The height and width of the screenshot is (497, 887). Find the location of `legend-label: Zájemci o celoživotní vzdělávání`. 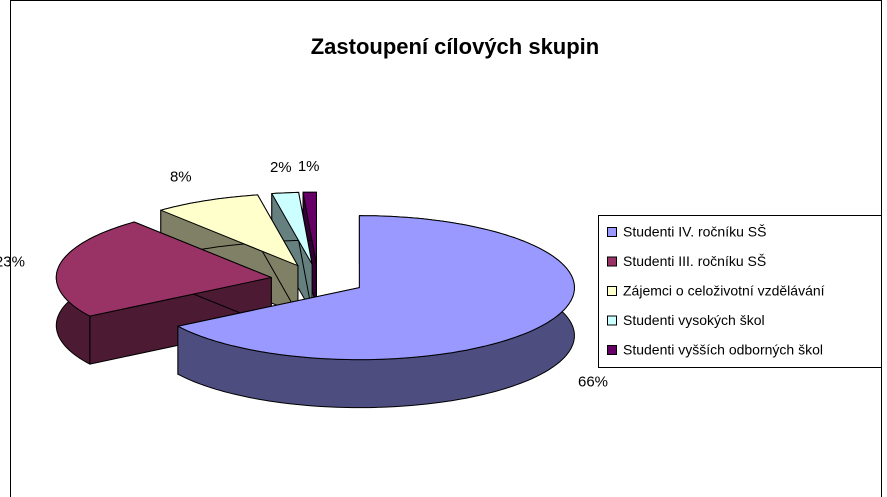

legend-label: Zájemci o celoživotní vzdělávání is located at coordinates (724, 291).